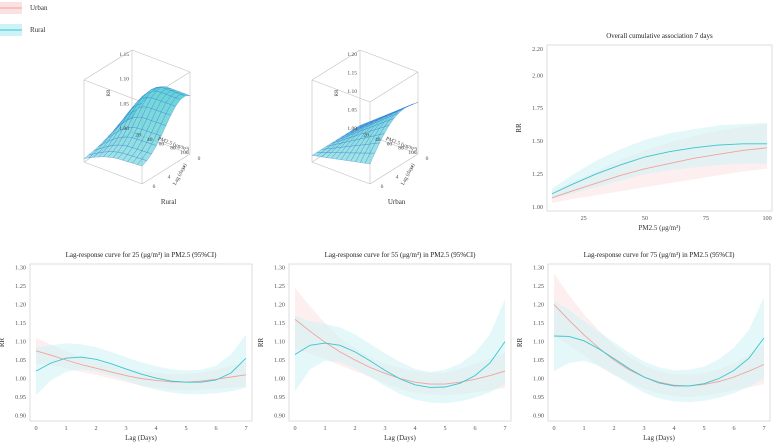 The image size is (777, 446). Describe the element at coordinates (504, 428) in the screenshot. I see `lag55-xtick-7: 7` at that location.